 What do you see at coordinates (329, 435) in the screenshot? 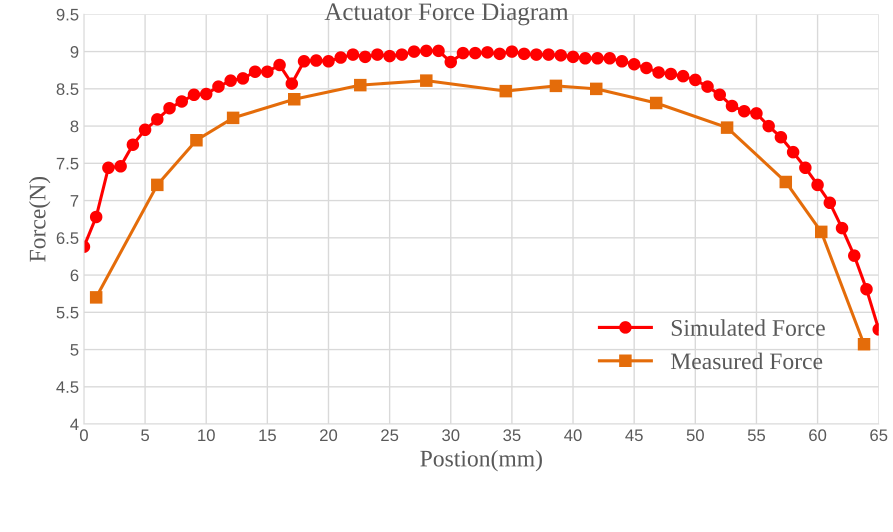
I see `x-tick-label: 20` at bounding box center [329, 435].